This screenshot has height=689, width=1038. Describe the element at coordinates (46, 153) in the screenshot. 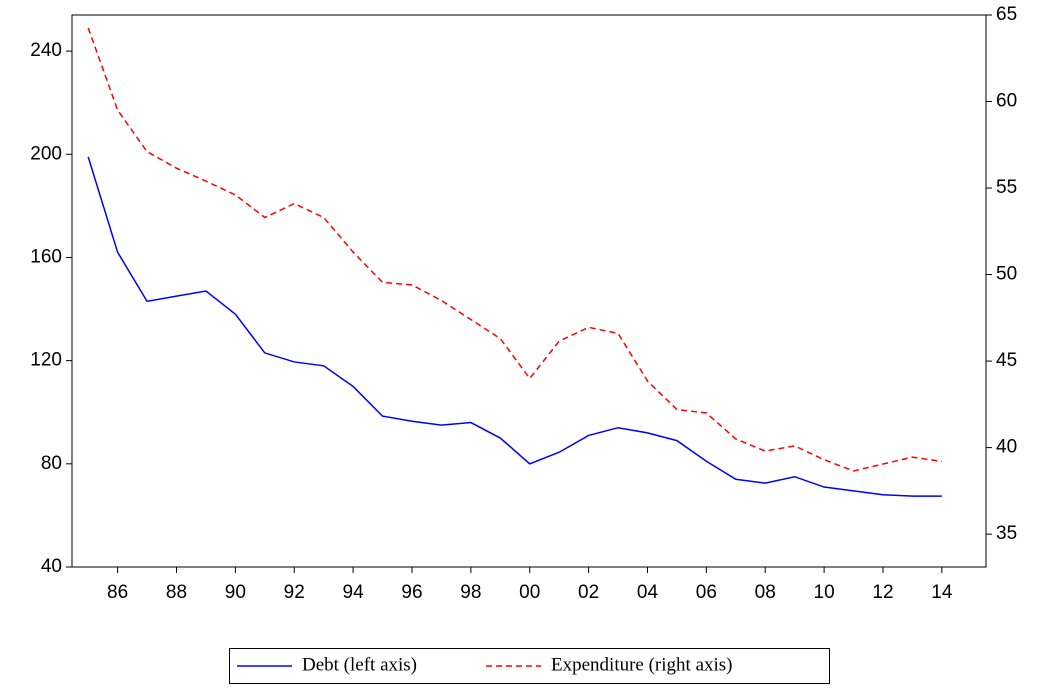

I see `y-tick-label: 200` at that location.